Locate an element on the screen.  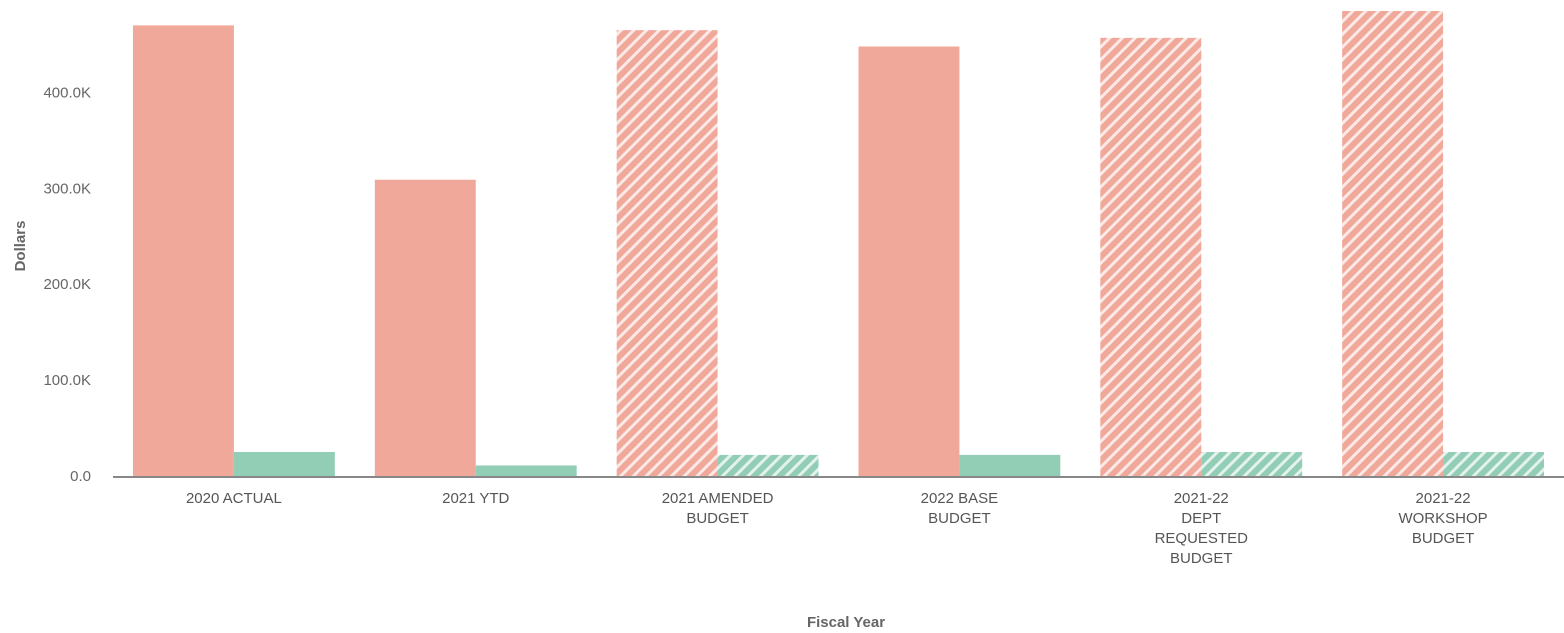
x-axis-title: Fiscal Year is located at coordinates (846, 622).